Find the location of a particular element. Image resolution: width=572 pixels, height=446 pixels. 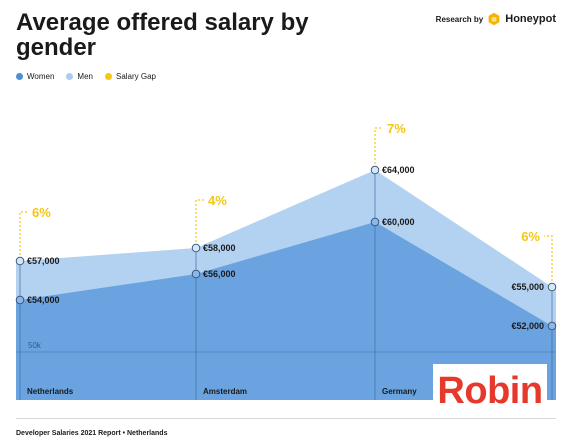

category-label: Germany is located at coordinates (399, 391).